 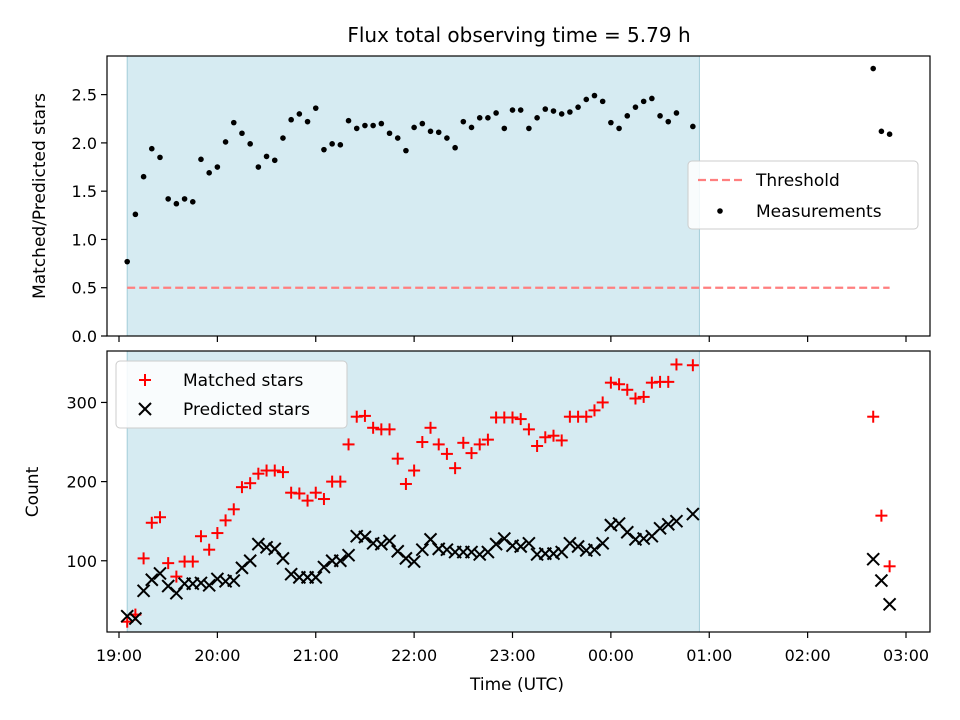 I want to click on legend-matched-swatch, so click(x=145, y=380).